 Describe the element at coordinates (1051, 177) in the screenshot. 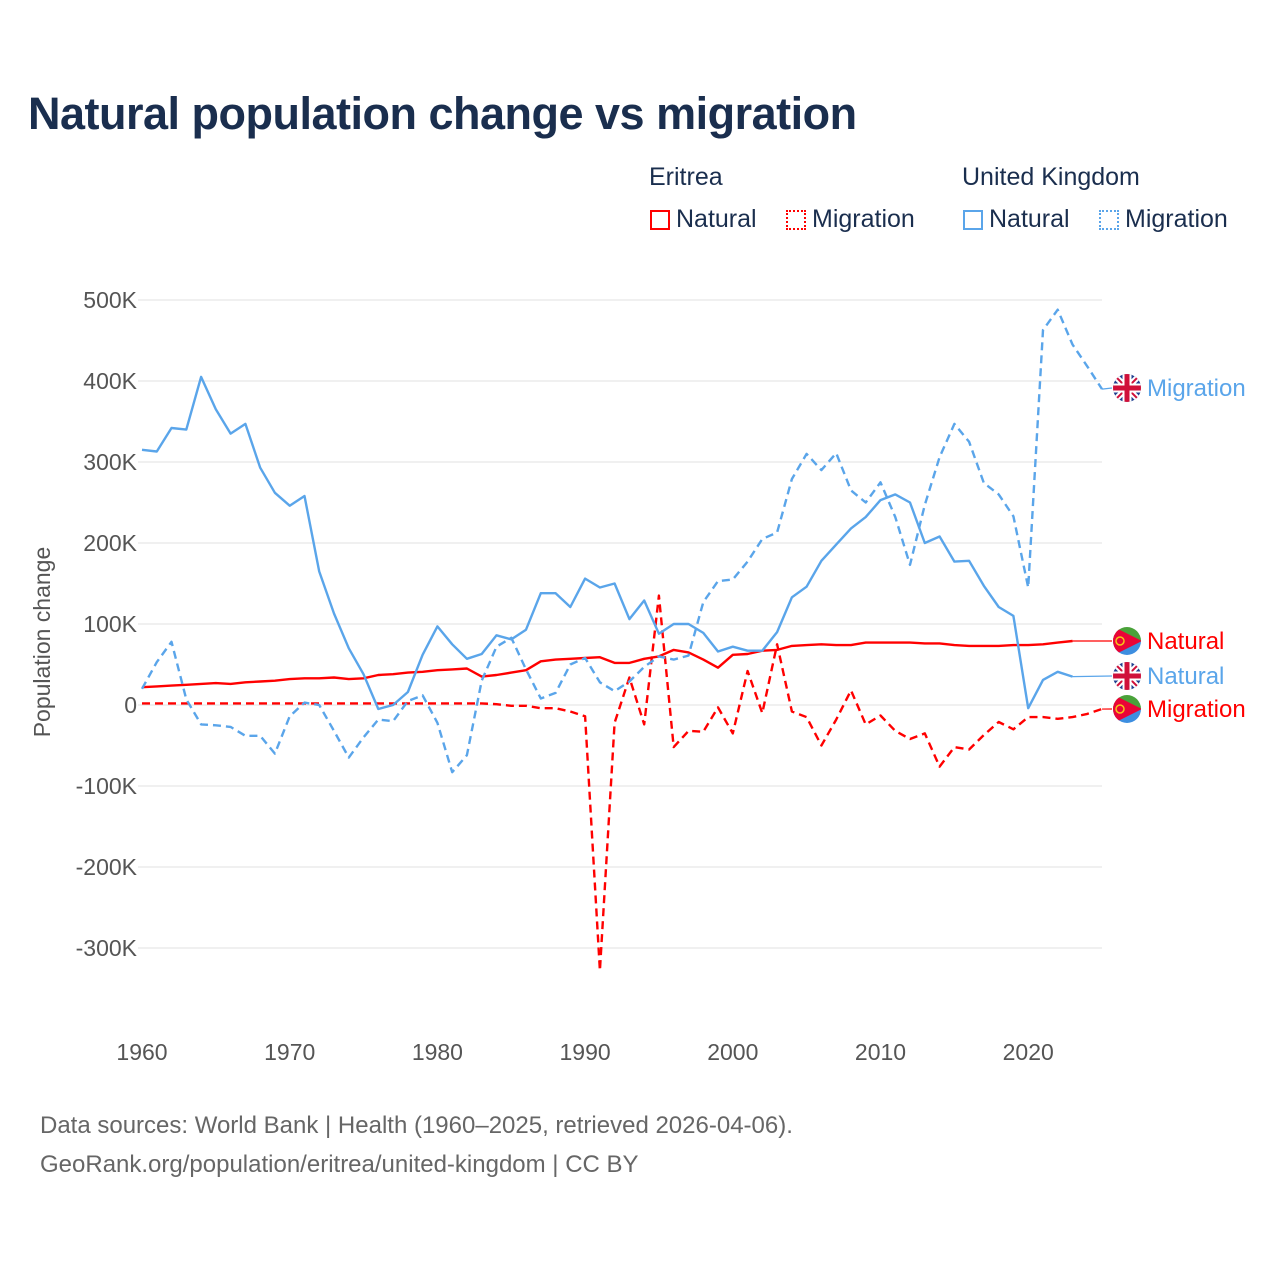

I see `legend-group-uk: United Kingdom` at that location.